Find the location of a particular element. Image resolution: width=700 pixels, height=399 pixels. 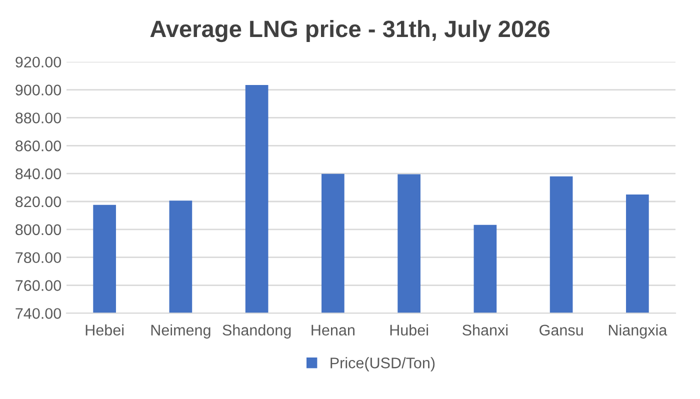

x-tick-label: Shandong is located at coordinates (256, 331).